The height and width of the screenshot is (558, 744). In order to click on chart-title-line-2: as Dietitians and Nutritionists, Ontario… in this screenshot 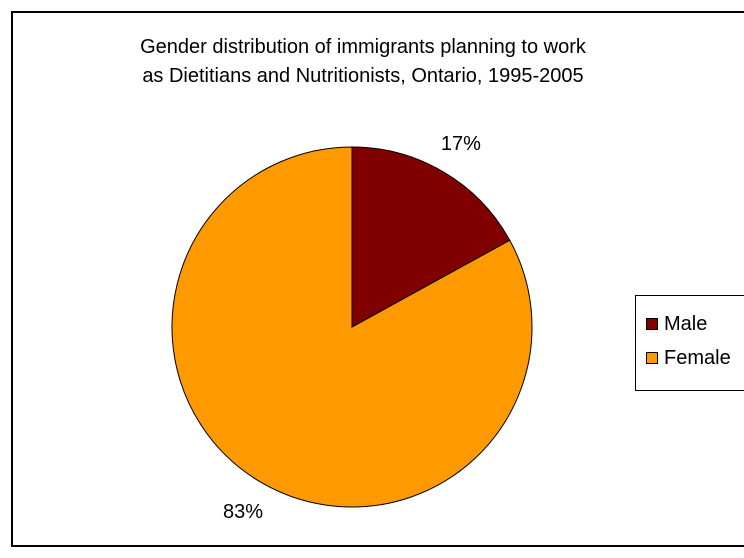, I will do `click(363, 76)`.